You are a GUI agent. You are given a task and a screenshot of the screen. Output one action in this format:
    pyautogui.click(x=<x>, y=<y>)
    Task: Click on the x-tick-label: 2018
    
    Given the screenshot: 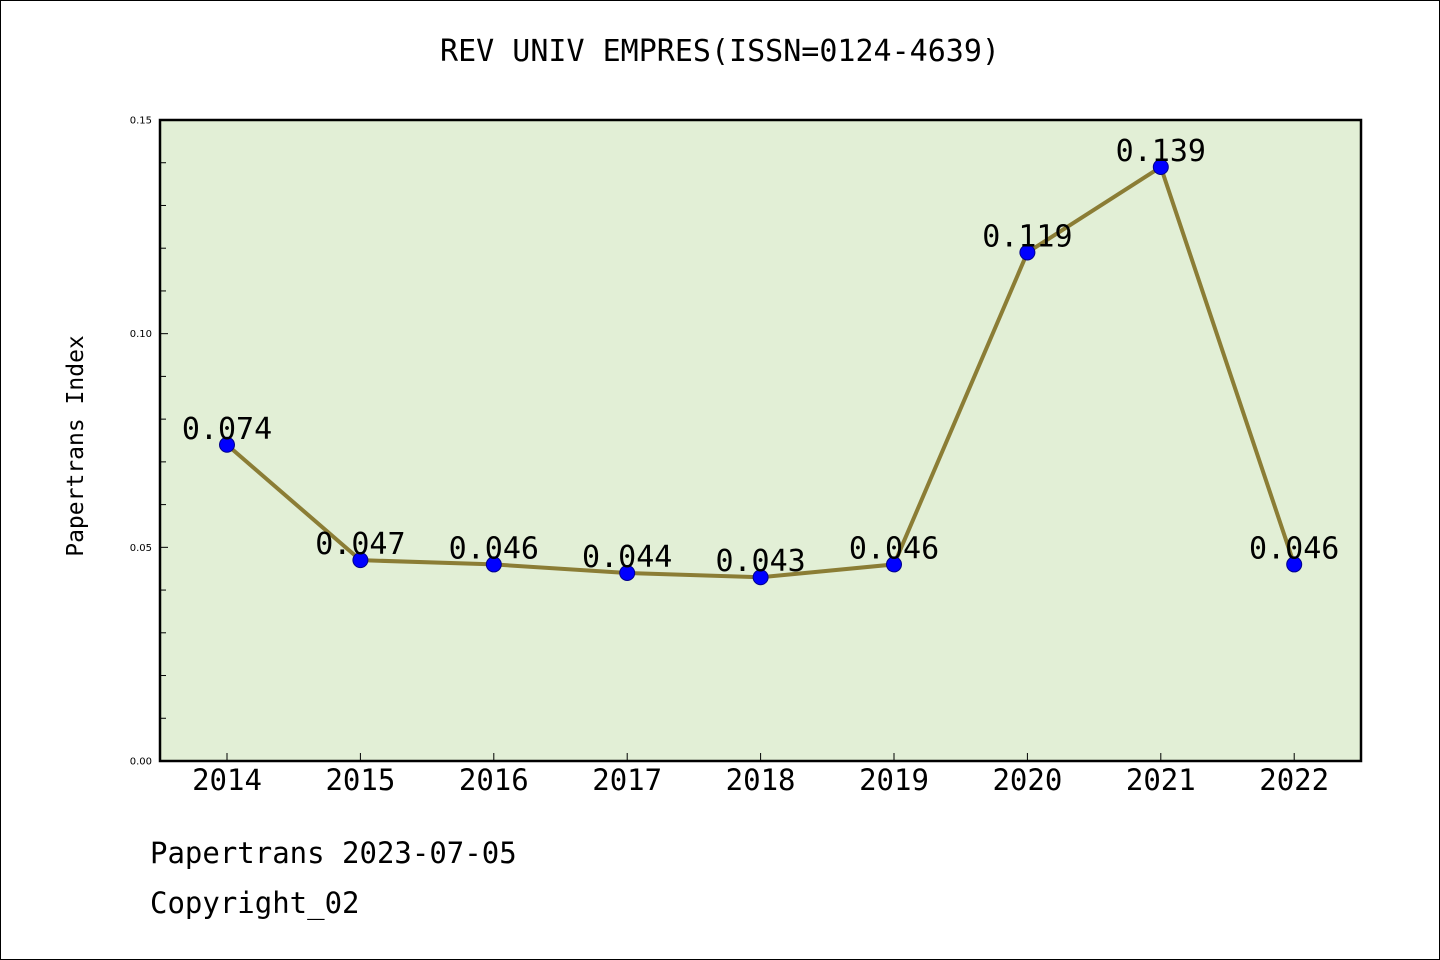 What is the action you would take?
    pyautogui.click(x=761, y=780)
    